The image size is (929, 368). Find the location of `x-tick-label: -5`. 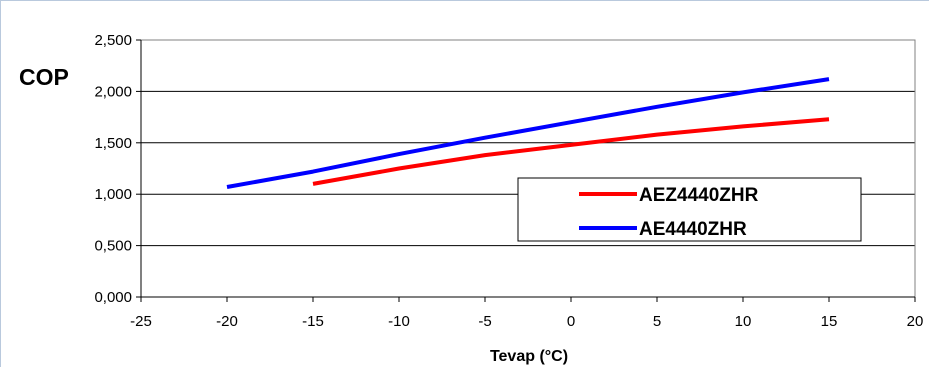

x-tick-label: -5 is located at coordinates (484, 321).